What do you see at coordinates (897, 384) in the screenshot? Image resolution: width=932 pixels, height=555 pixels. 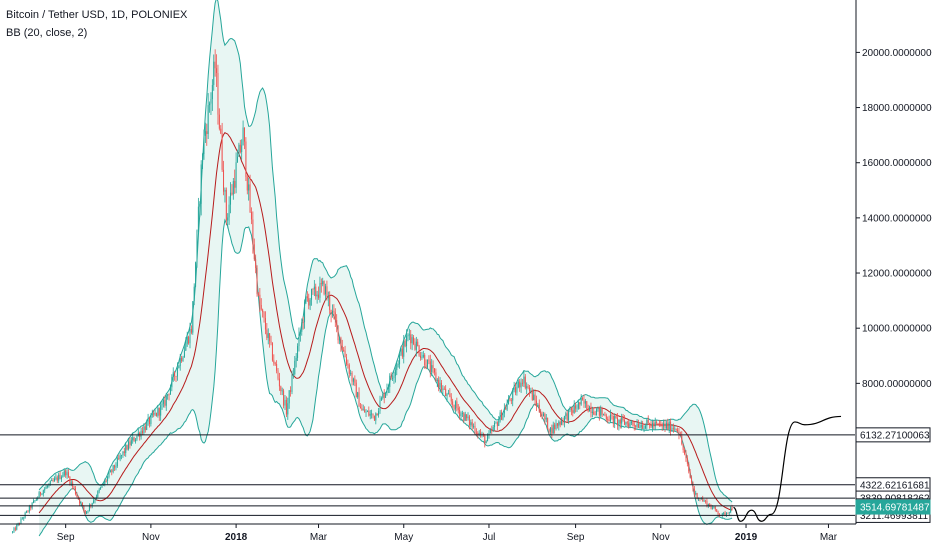 I see `y-tick-label: 8000.00000000` at bounding box center [897, 384].